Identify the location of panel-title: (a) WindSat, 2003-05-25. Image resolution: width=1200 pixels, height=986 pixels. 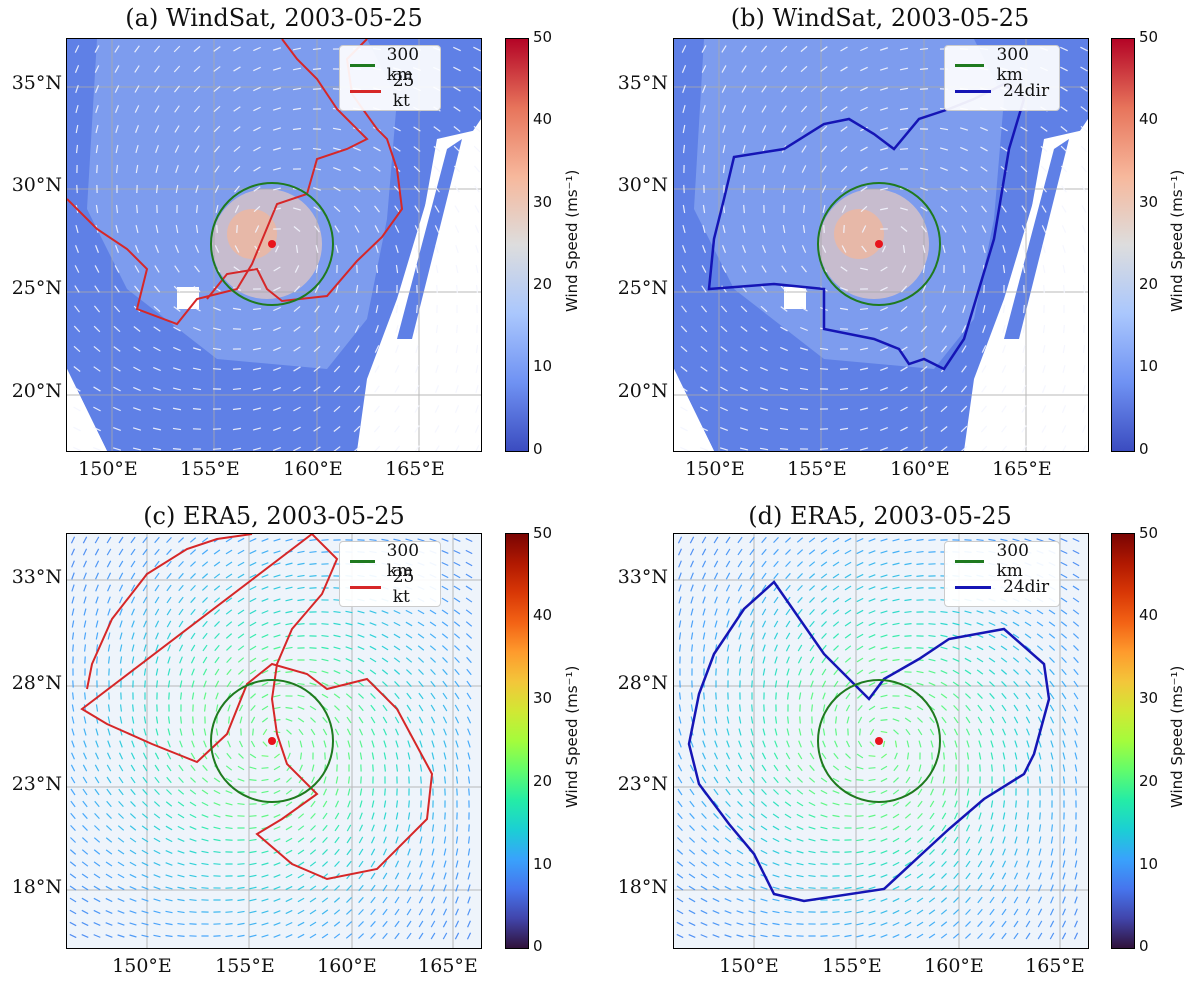
(274, 18).